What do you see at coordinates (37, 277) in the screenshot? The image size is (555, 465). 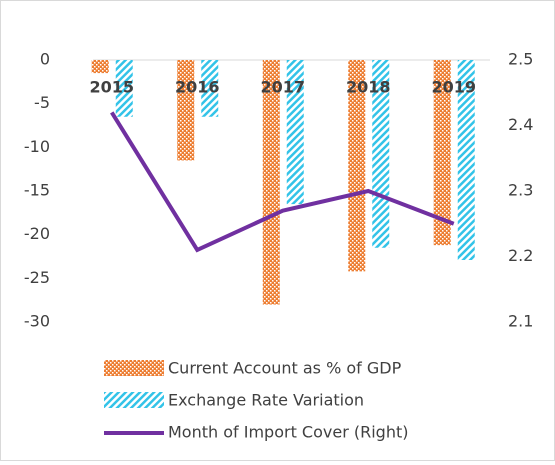 I see `y-tick-label: -25` at bounding box center [37, 277].